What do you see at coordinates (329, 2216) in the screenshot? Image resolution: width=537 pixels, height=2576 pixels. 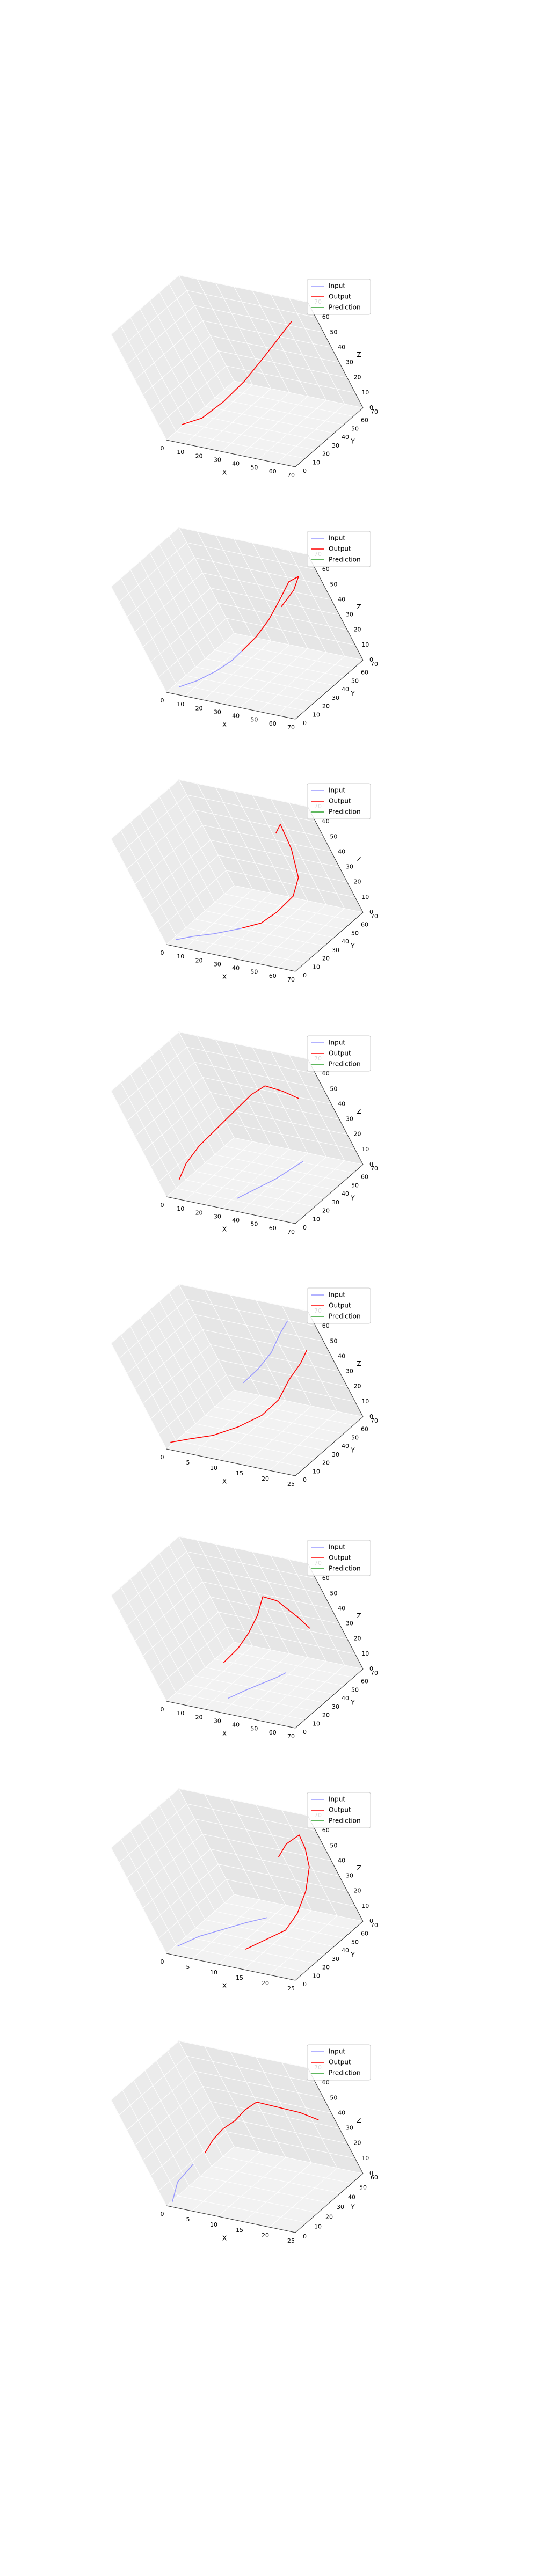 I see `y-tick-label: 20` at bounding box center [329, 2216].